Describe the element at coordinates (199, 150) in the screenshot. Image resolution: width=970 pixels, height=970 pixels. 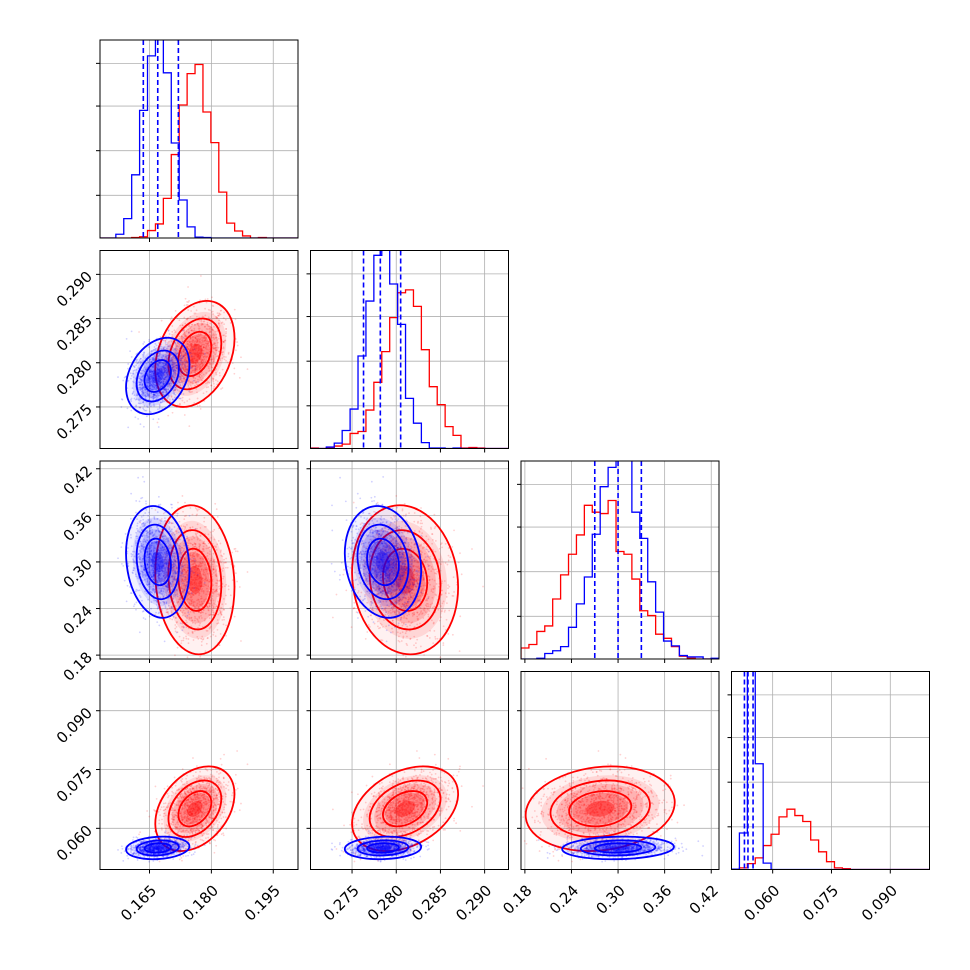
I see `histogram-red` at that location.